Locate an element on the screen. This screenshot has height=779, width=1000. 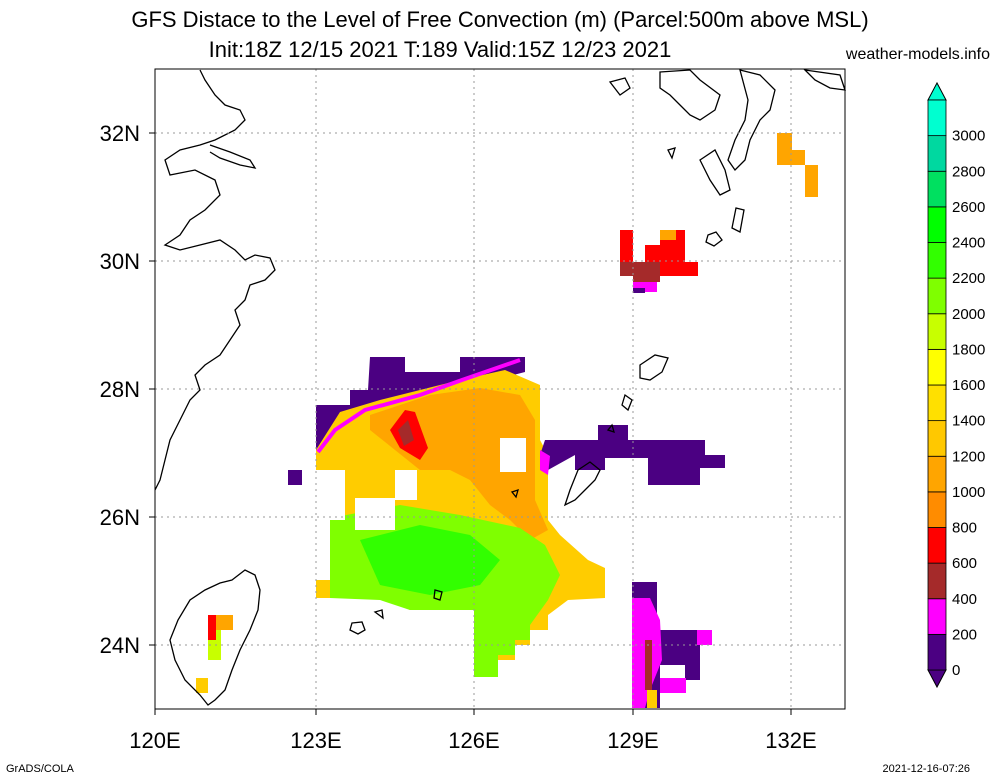
x-tick-label: 123E is located at coordinates (315, 740).